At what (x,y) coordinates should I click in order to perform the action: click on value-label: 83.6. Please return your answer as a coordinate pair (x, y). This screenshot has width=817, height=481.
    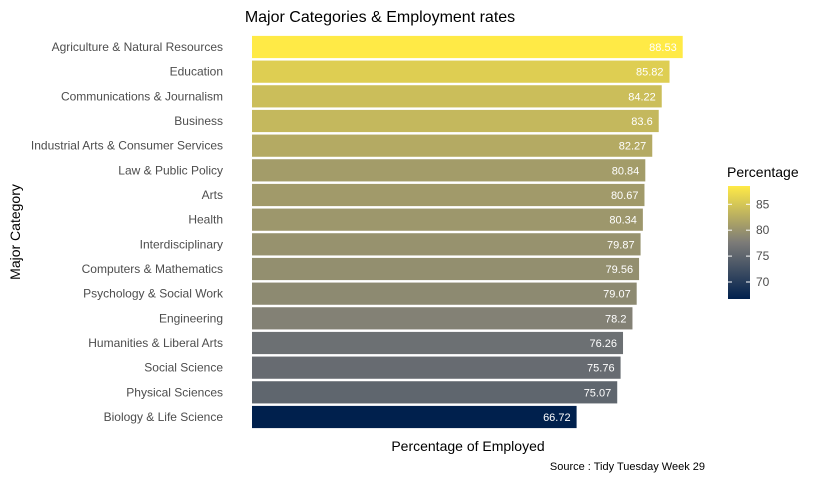
    Looking at the image, I should click on (641, 122).